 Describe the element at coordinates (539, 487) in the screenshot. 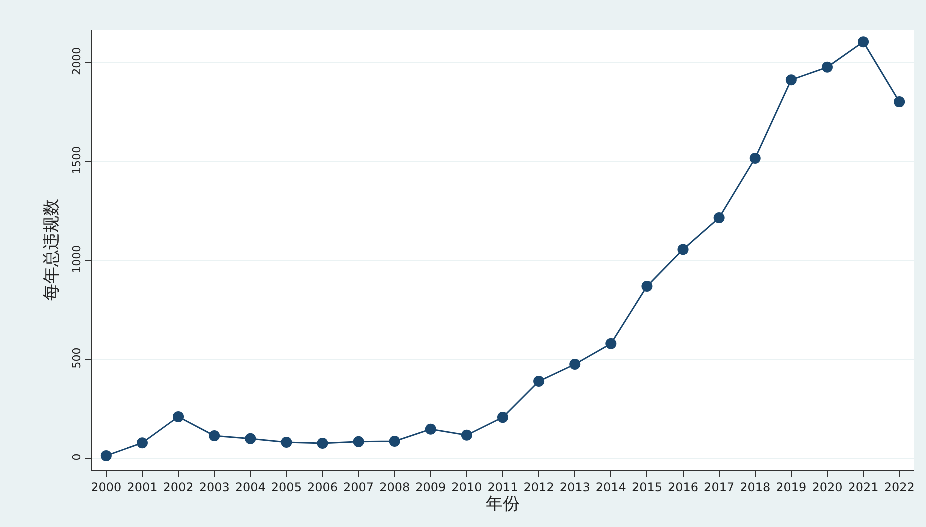

I see `x-tick-label: 2012` at that location.